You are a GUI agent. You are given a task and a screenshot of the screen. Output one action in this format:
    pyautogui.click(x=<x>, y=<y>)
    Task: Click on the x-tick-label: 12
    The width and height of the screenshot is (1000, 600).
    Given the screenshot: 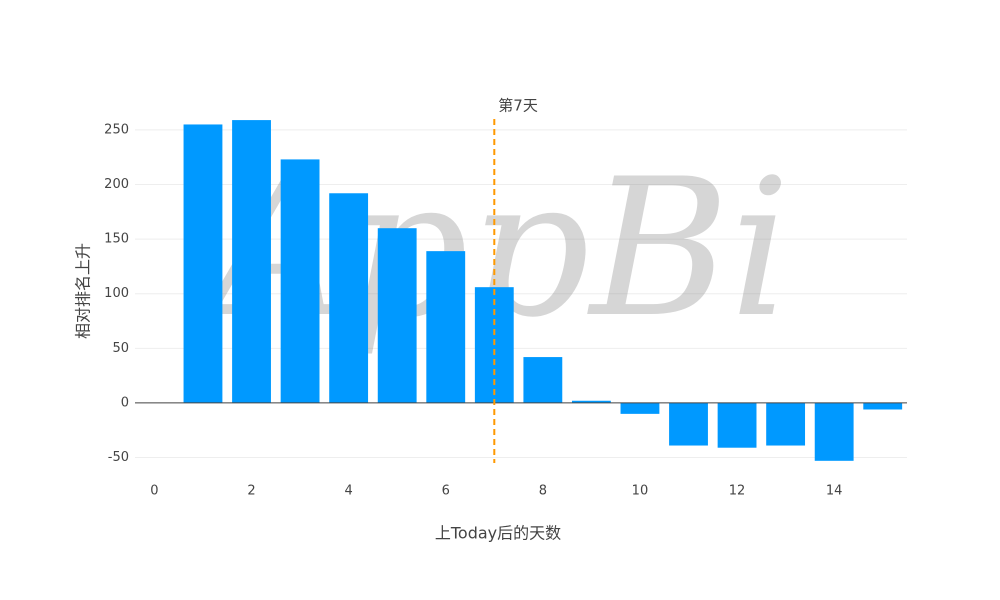 What is the action you would take?
    pyautogui.click(x=737, y=491)
    